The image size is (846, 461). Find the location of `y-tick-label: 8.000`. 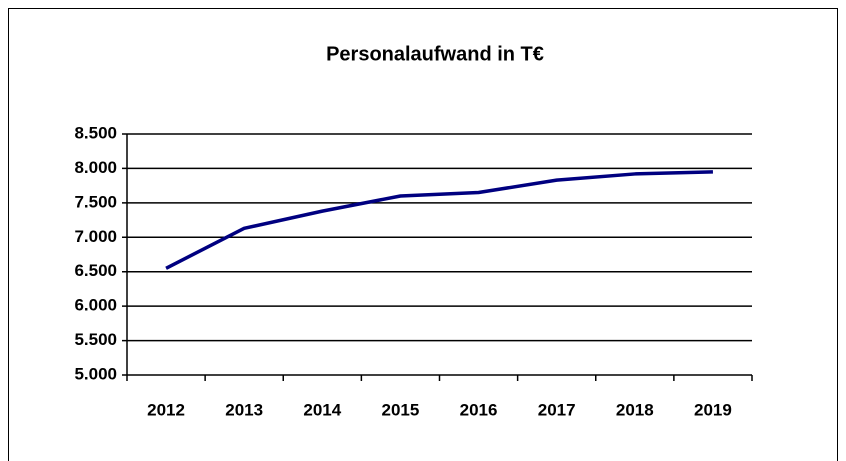

y-tick-label: 8.000 is located at coordinates (95, 167).